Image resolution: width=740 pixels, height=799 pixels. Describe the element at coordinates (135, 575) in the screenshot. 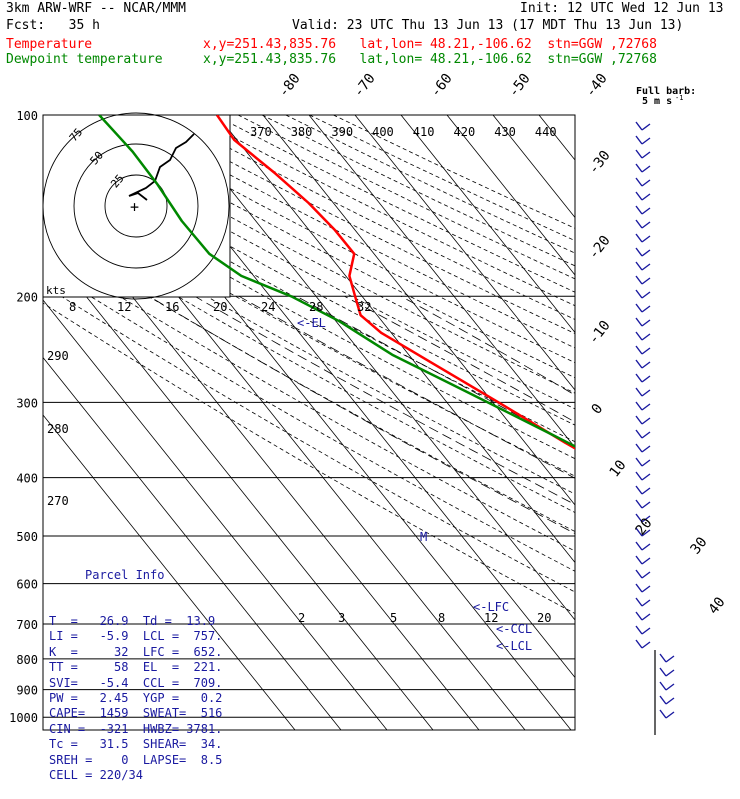

I see `parcel-info-title: Parcel Info` at that location.